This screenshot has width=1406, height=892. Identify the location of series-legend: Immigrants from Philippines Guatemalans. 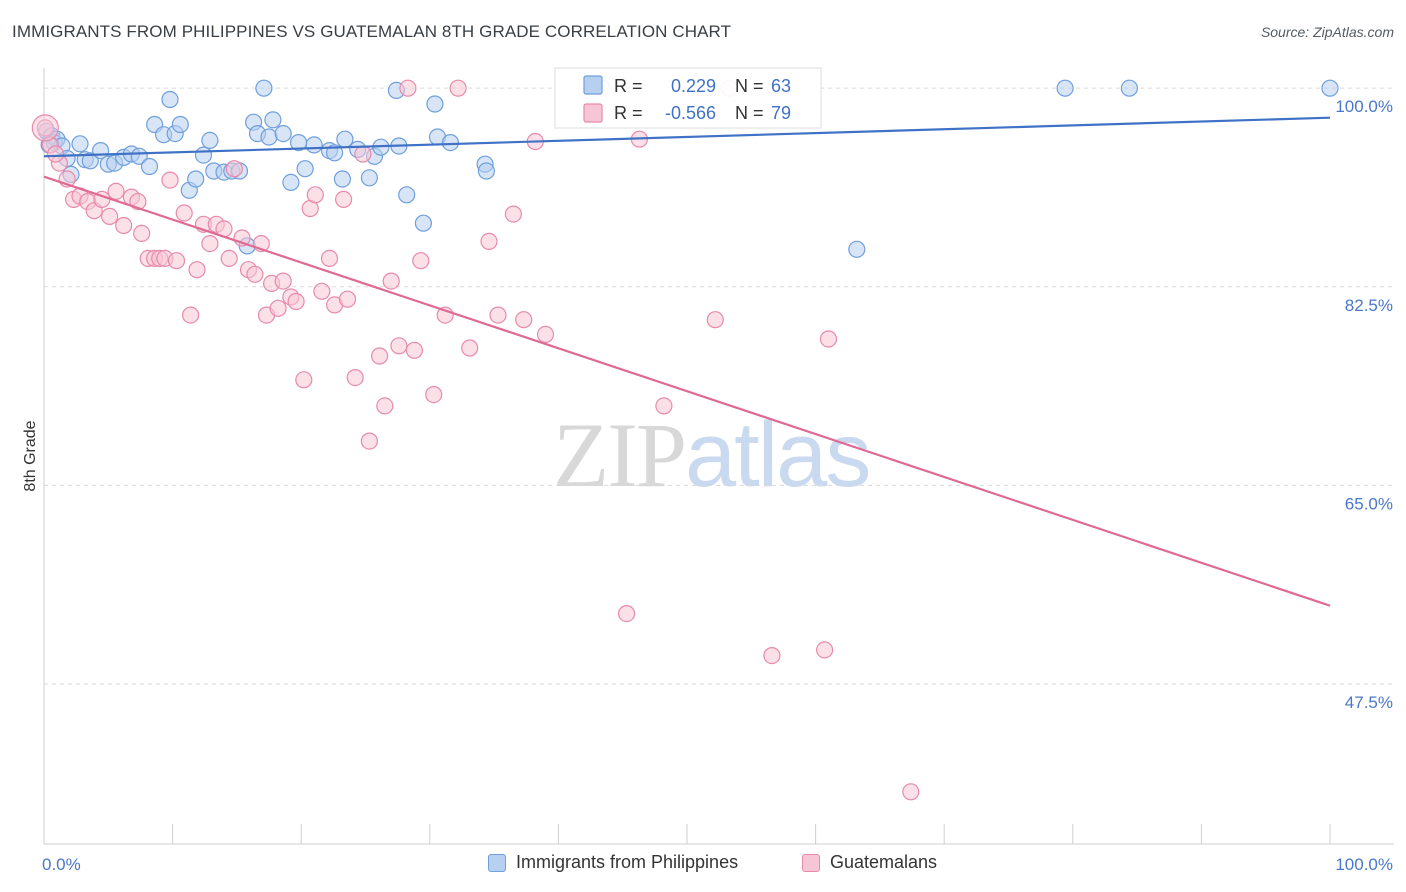
(703, 863).